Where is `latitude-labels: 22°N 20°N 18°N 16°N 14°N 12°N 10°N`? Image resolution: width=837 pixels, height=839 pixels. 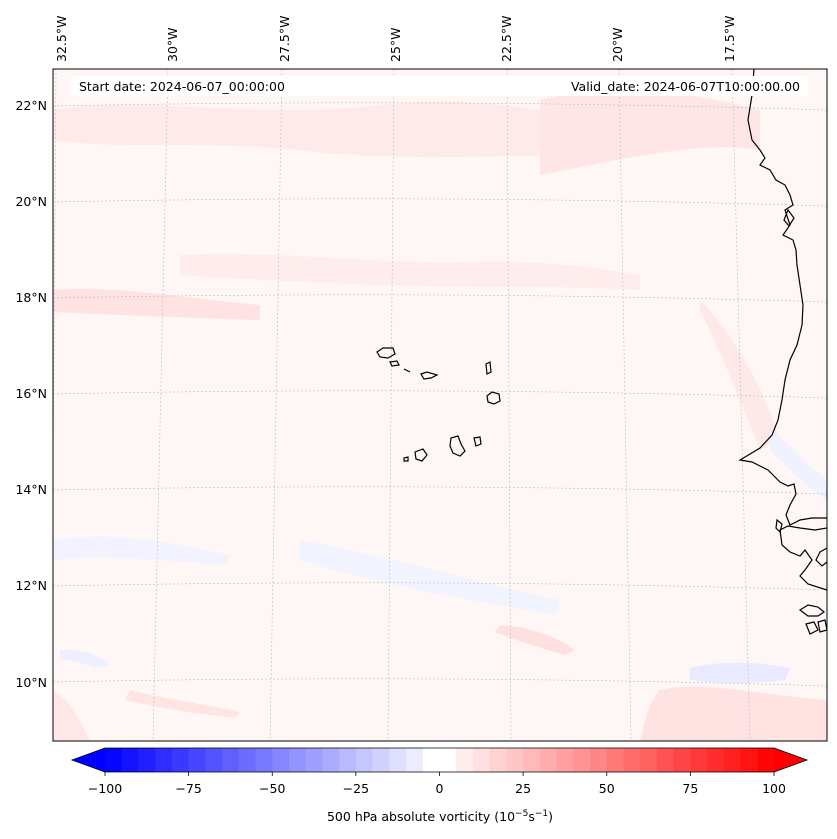
latitude-labels: 22°N 20°N 18°N 16°N 14°N 12°N 10°N is located at coordinates (31, 394).